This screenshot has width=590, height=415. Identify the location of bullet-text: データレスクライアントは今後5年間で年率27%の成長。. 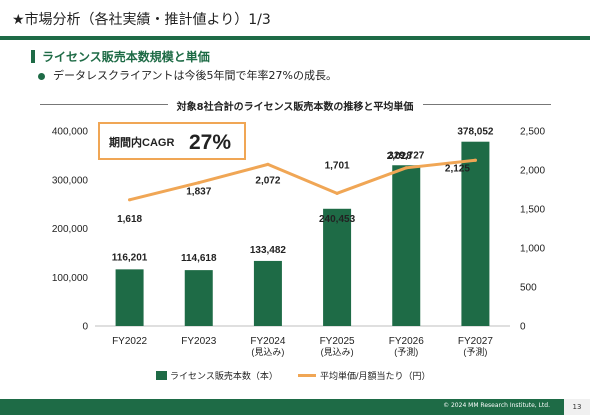
(195, 75).